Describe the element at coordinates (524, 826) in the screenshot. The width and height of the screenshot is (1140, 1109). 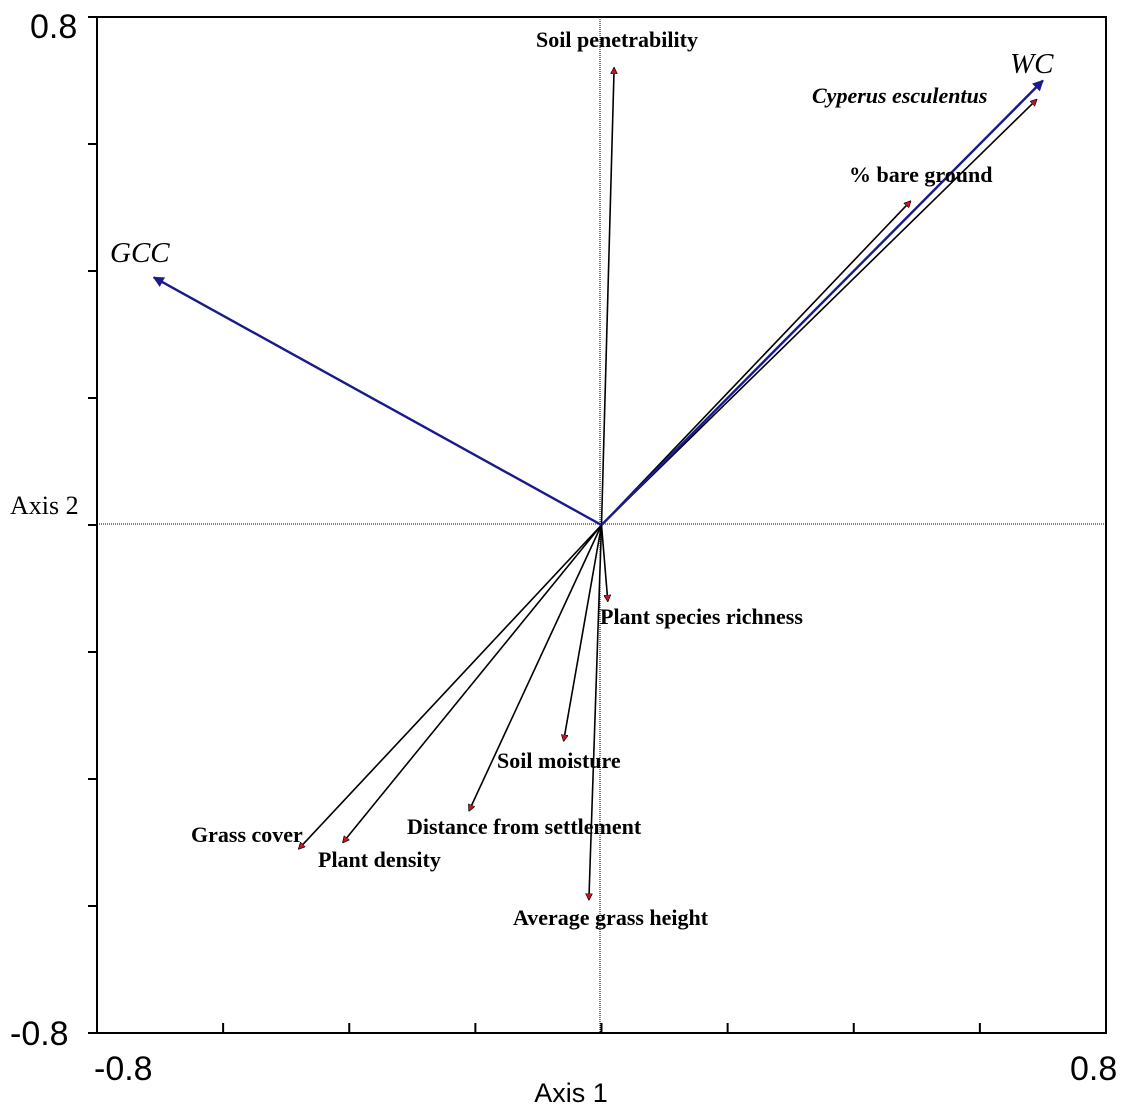
I see `label-distance-from-settlement: Distance from settlement` at that location.